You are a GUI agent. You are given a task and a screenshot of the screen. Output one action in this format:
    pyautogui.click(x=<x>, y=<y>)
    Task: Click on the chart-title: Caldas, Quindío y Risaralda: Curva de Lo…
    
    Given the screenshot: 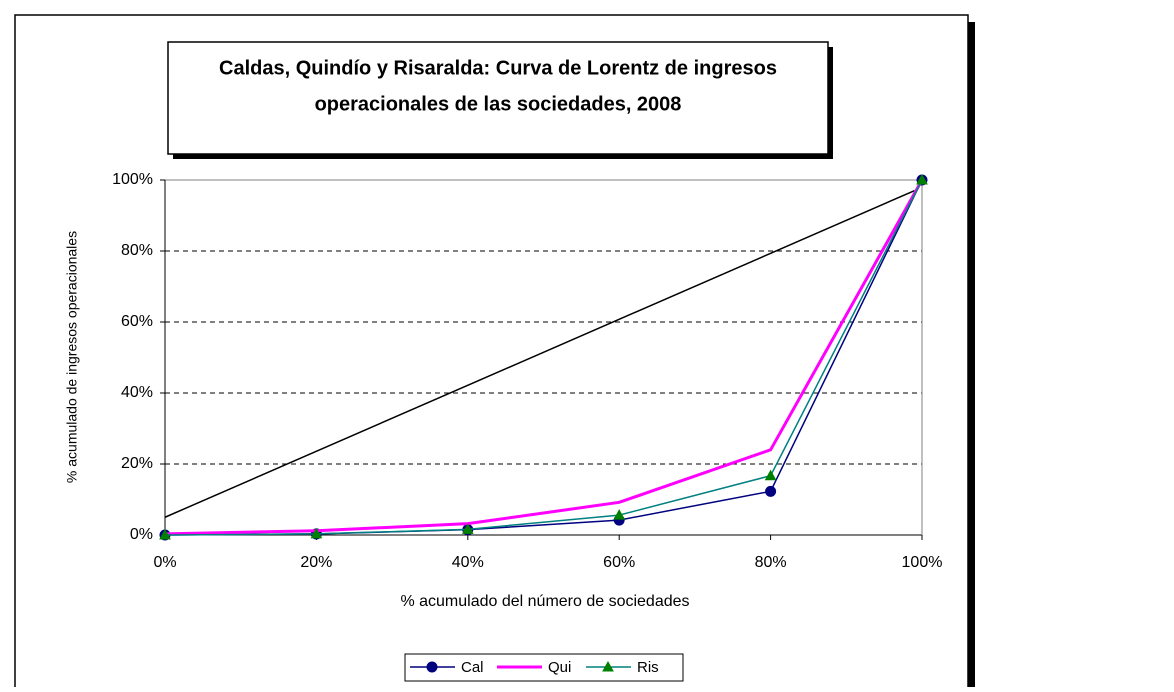 What is the action you would take?
    pyautogui.click(x=498, y=68)
    